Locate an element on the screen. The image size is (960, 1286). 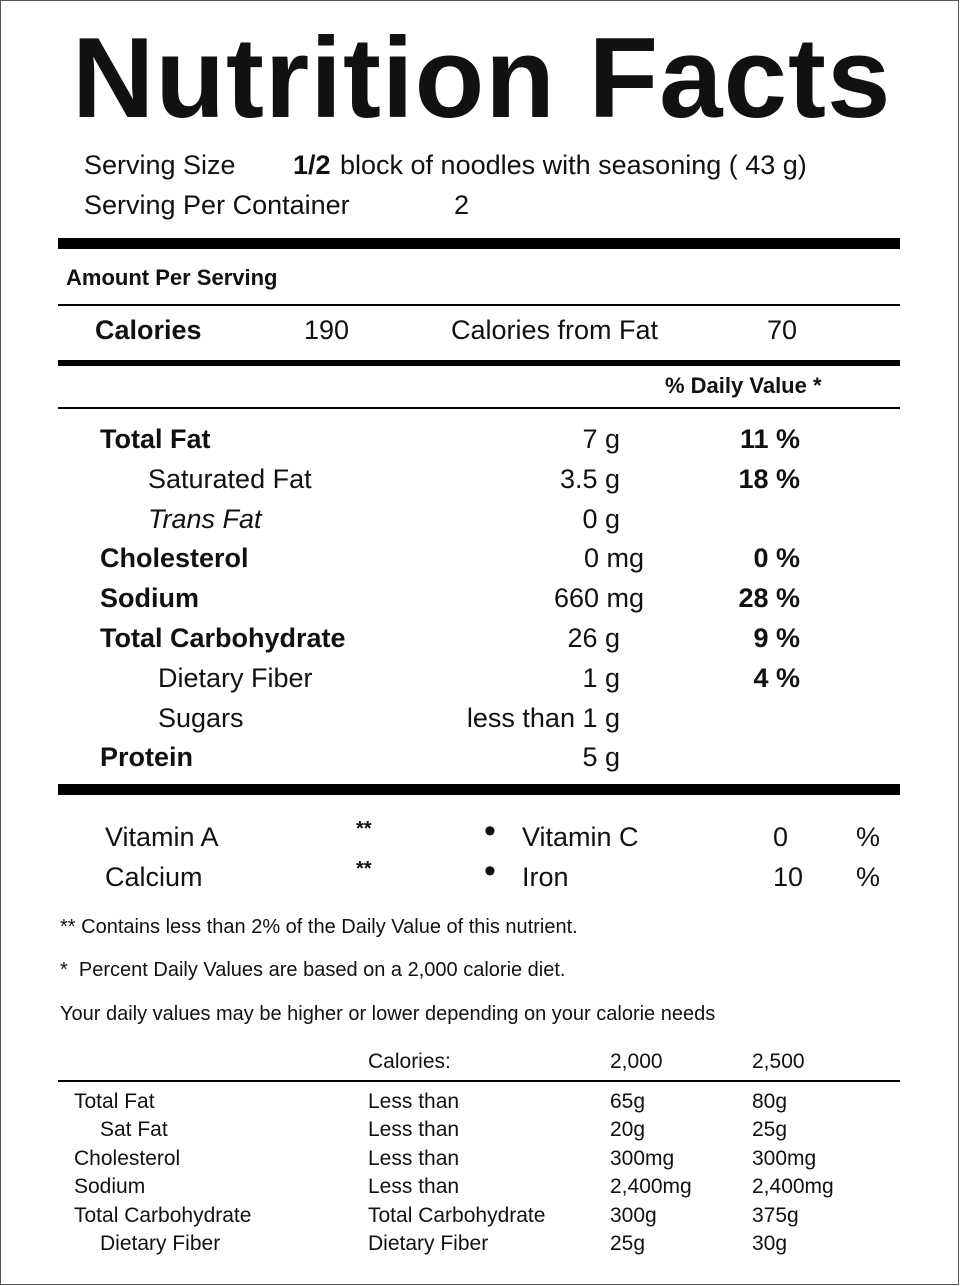
nutrient-amount-sugars: less than 1 g is located at coordinates (543, 718).